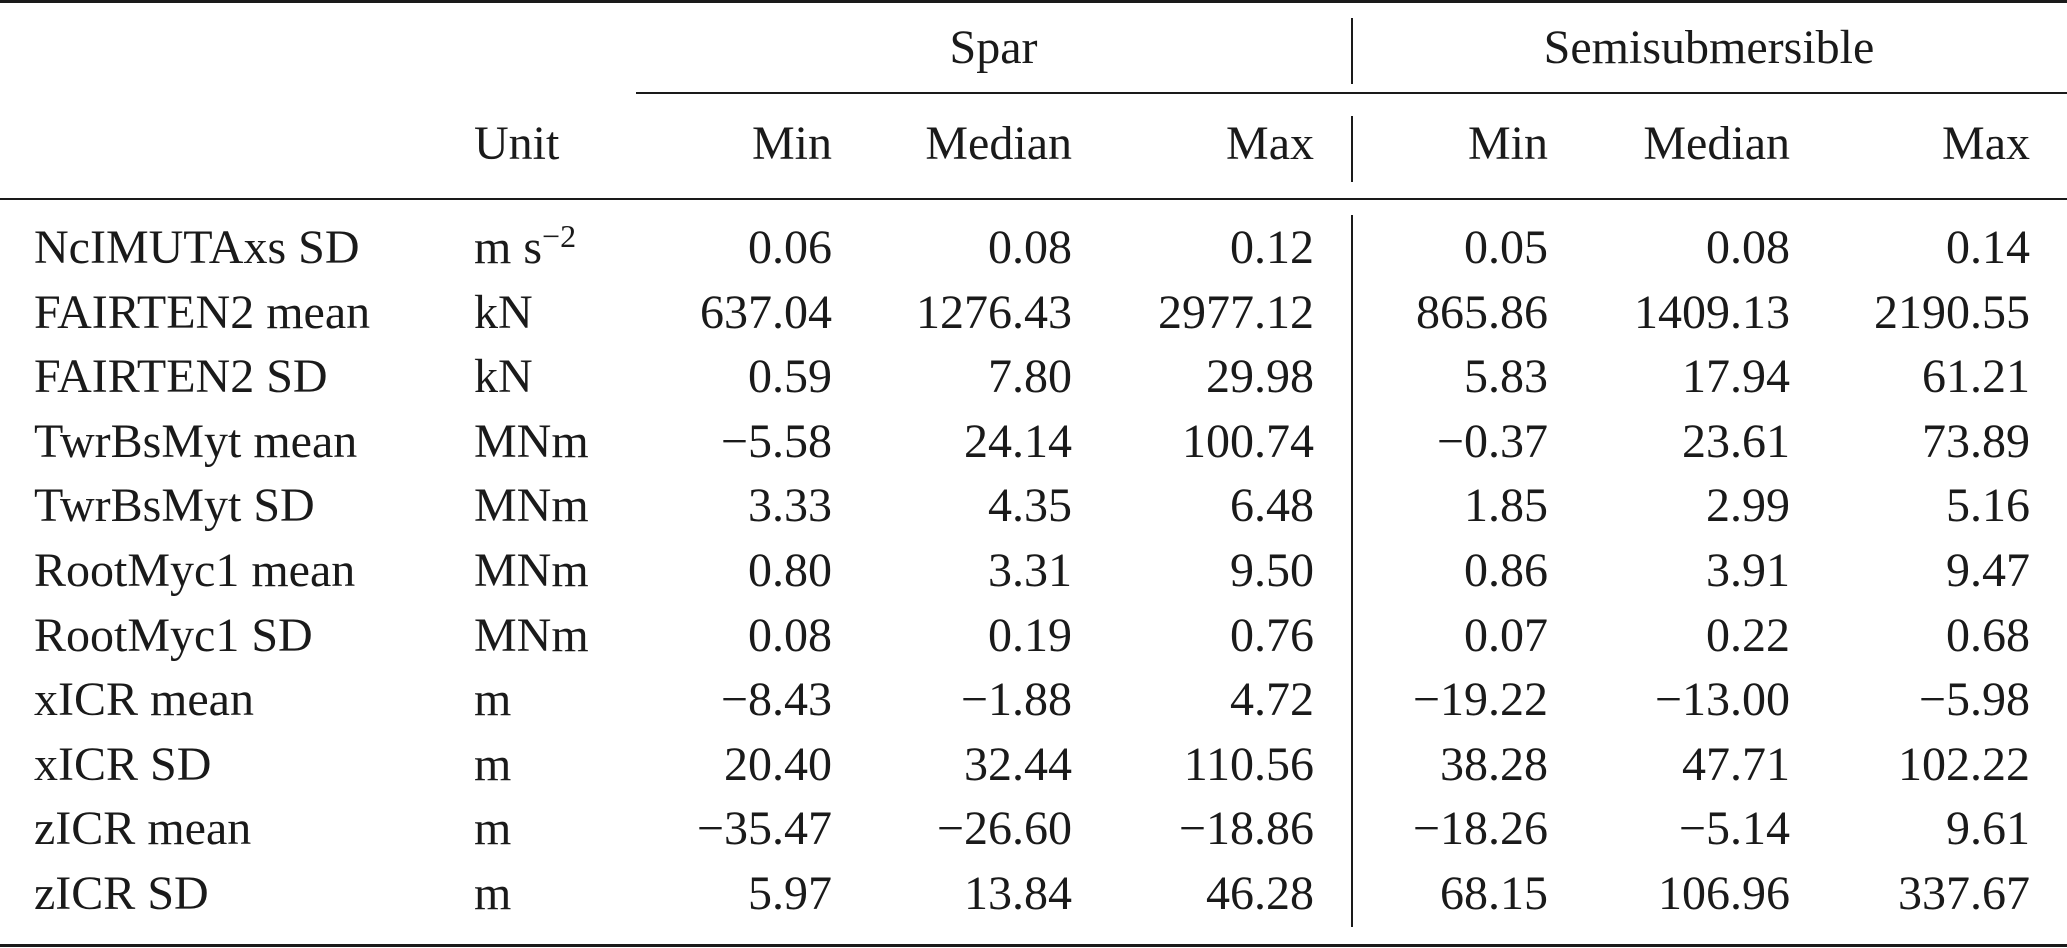 Image resolution: width=2067 pixels, height=948 pixels. I want to click on cell-semisub-min: 38.28, so click(1494, 764).